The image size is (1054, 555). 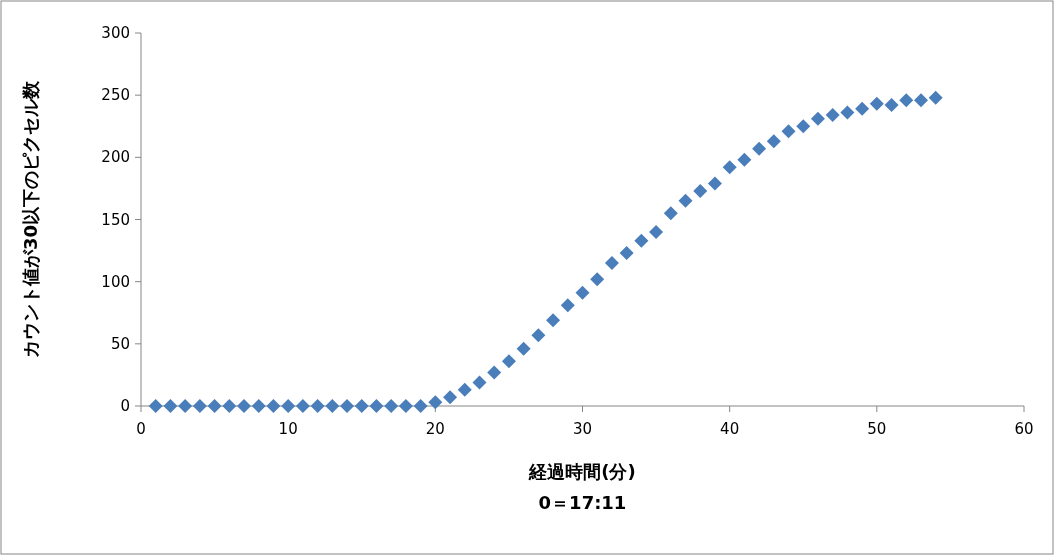 What do you see at coordinates (115, 33) in the screenshot?
I see `y-tick-label: 300` at bounding box center [115, 33].